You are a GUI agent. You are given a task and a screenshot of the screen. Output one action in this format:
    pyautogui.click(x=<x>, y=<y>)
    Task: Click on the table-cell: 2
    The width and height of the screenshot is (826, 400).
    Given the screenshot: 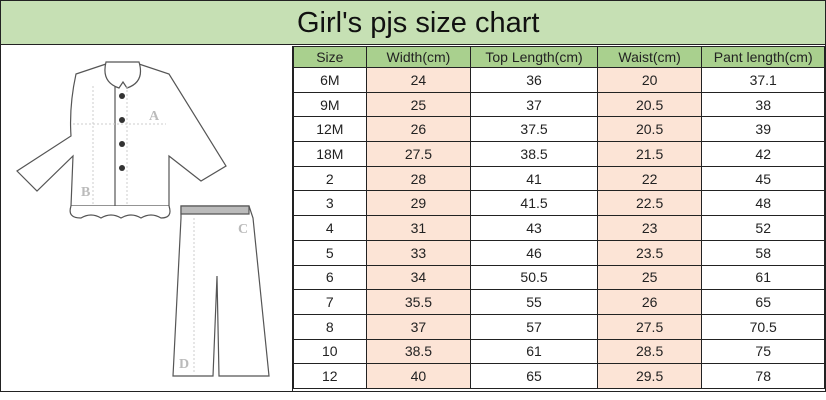 What is the action you would take?
    pyautogui.click(x=330, y=178)
    